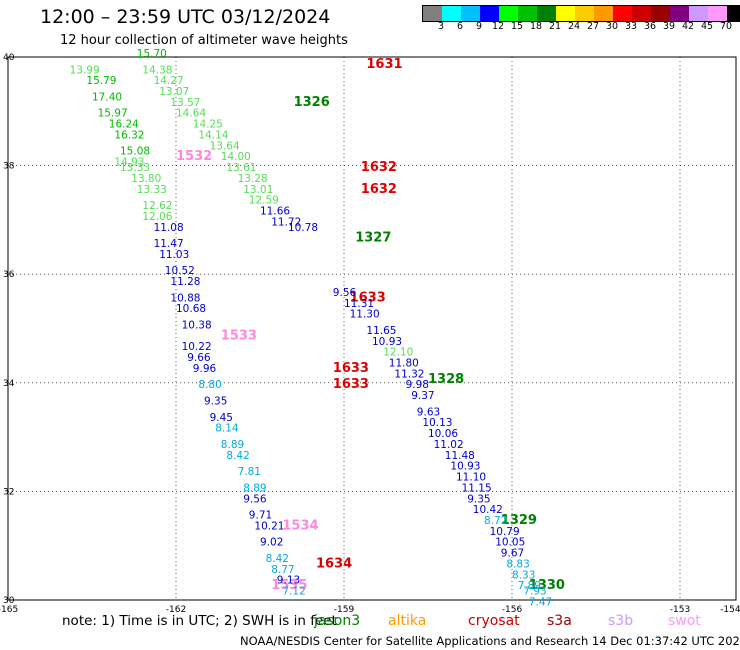 The image size is (740, 650). I want to click on color-scale-label: 21, so click(555, 26).